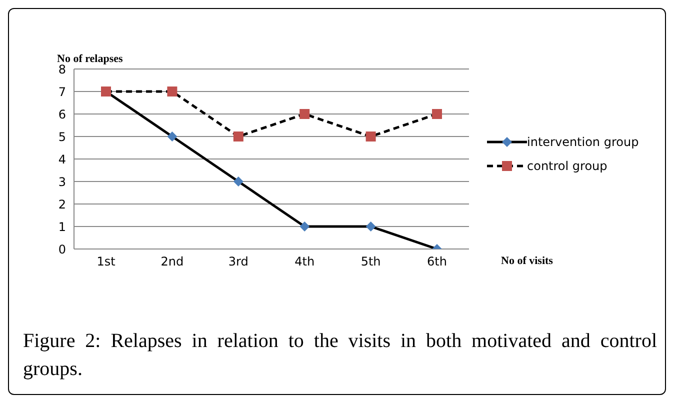 The height and width of the screenshot is (407, 676). Describe the element at coordinates (62, 249) in the screenshot. I see `y-tick-label: 0` at that location.